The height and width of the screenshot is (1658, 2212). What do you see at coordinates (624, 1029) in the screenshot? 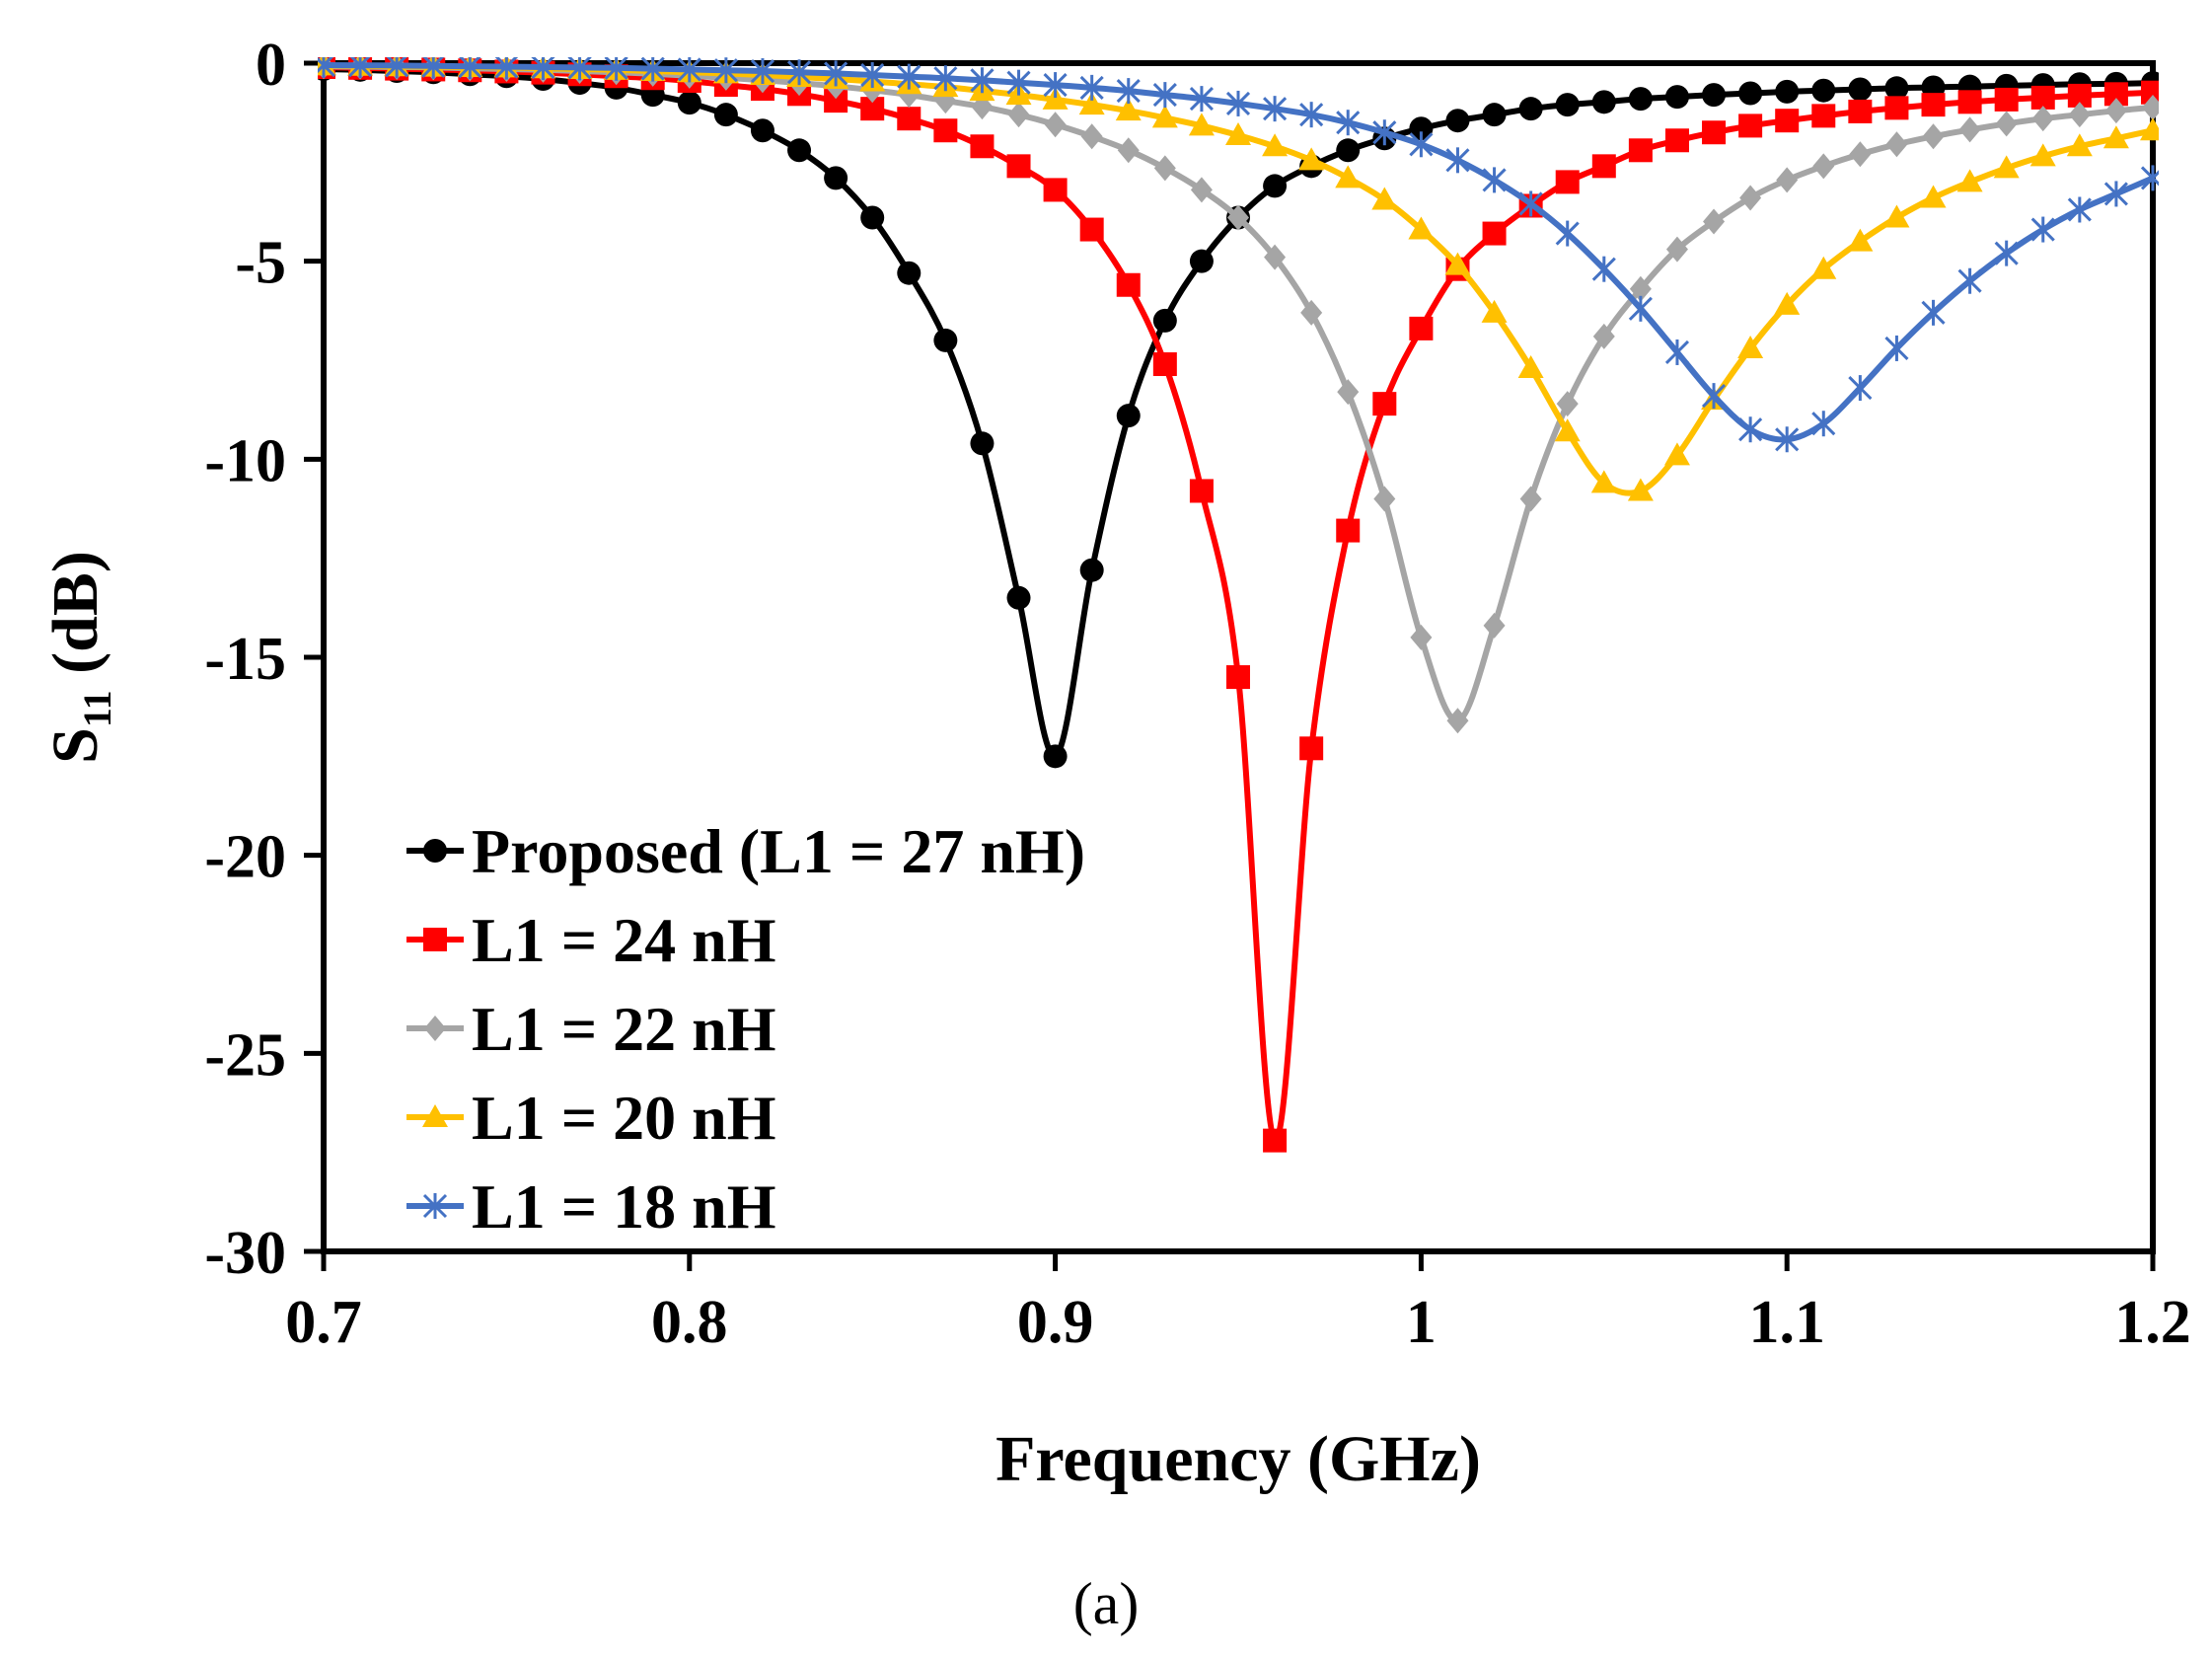
I see `legend-label: L1 = 22 nH` at bounding box center [624, 1029].